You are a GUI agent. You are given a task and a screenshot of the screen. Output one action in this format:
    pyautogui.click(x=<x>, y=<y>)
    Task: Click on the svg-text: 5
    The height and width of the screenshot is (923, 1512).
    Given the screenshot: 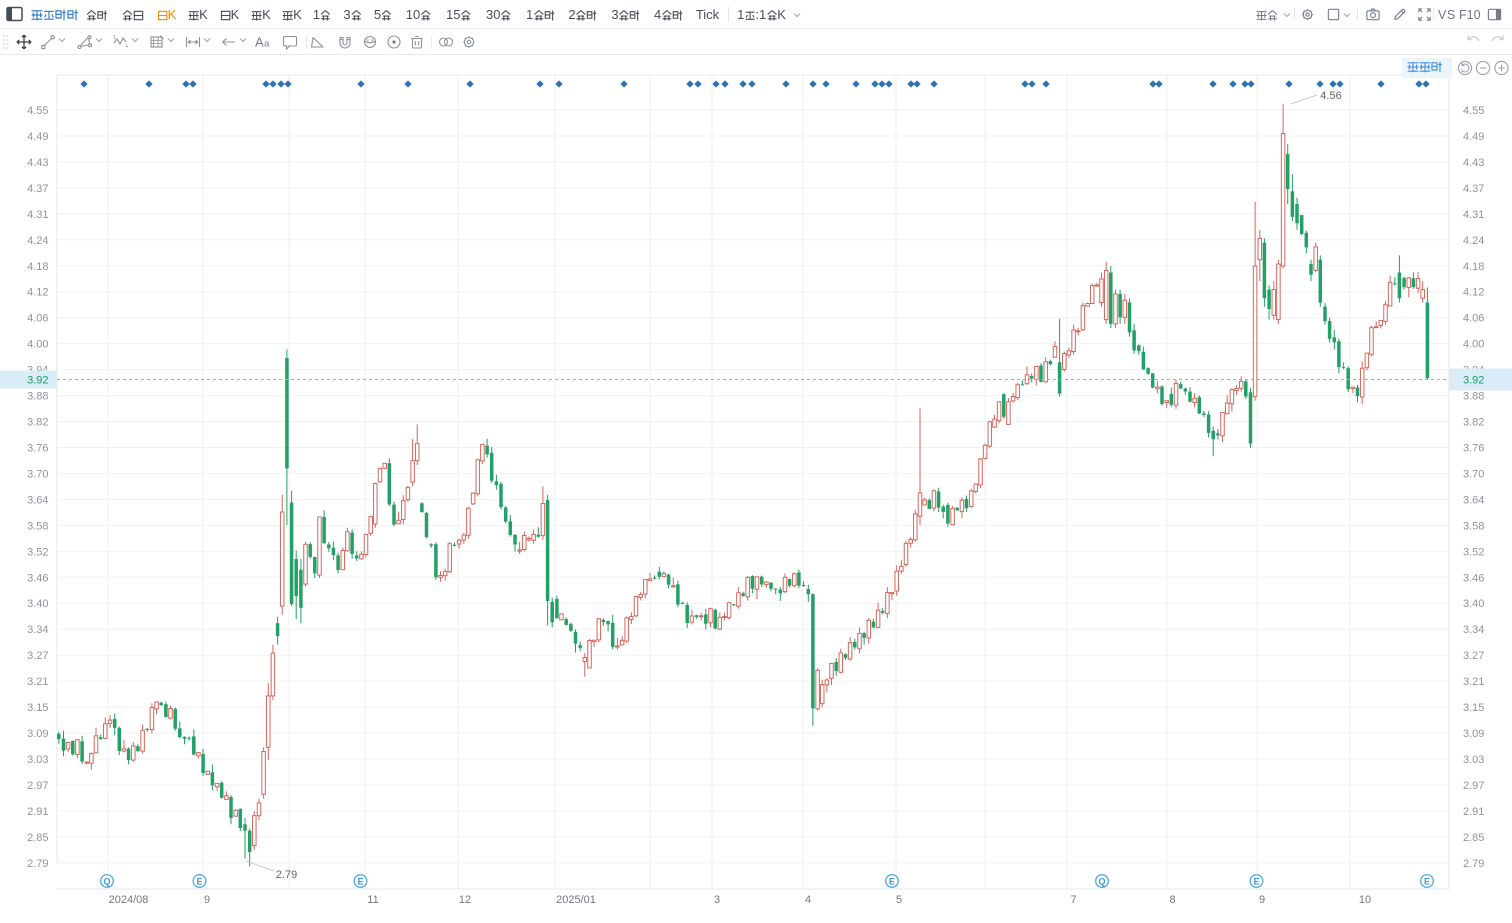 What is the action you would take?
    pyautogui.click(x=899, y=900)
    